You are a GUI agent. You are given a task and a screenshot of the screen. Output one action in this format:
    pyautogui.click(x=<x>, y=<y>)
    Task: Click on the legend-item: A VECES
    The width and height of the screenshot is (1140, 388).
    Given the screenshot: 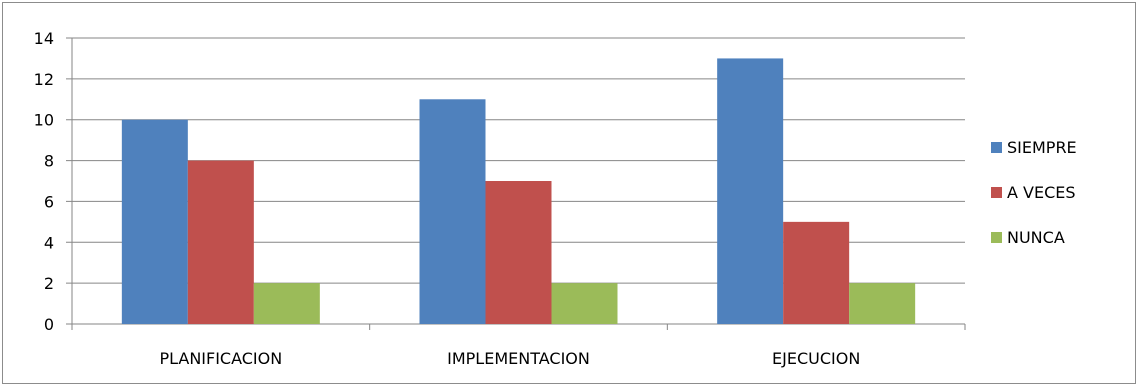 What is the action you would take?
    pyautogui.click(x=1033, y=192)
    